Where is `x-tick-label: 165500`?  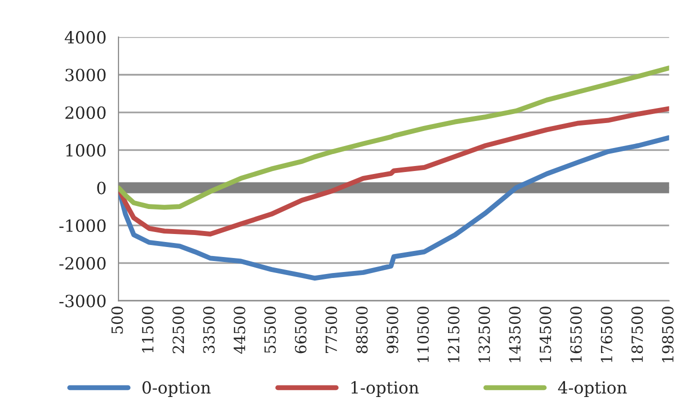 x-tick-label: 165500 is located at coordinates (576, 334).